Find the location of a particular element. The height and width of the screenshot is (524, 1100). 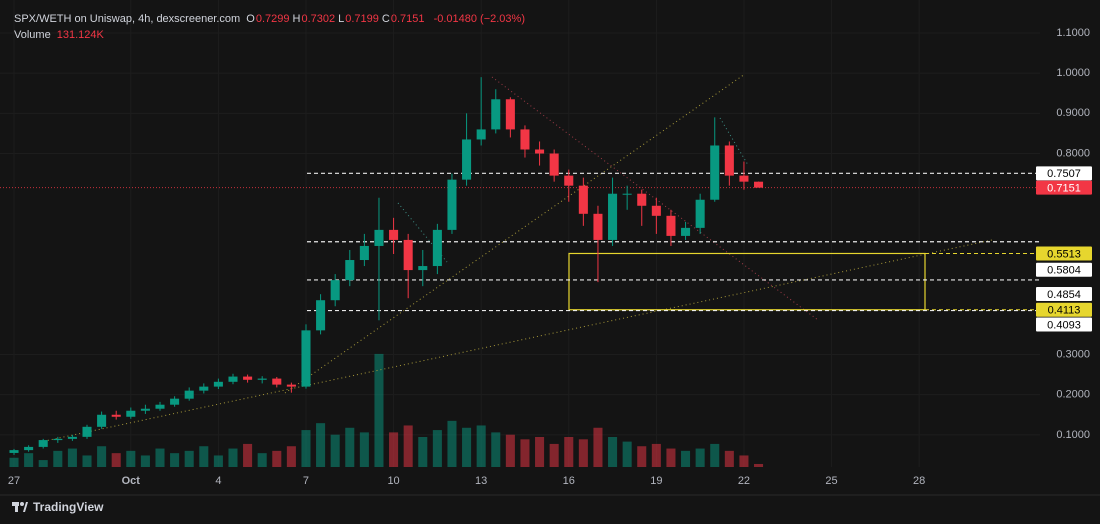

brand: TradingView is located at coordinates (57, 507).